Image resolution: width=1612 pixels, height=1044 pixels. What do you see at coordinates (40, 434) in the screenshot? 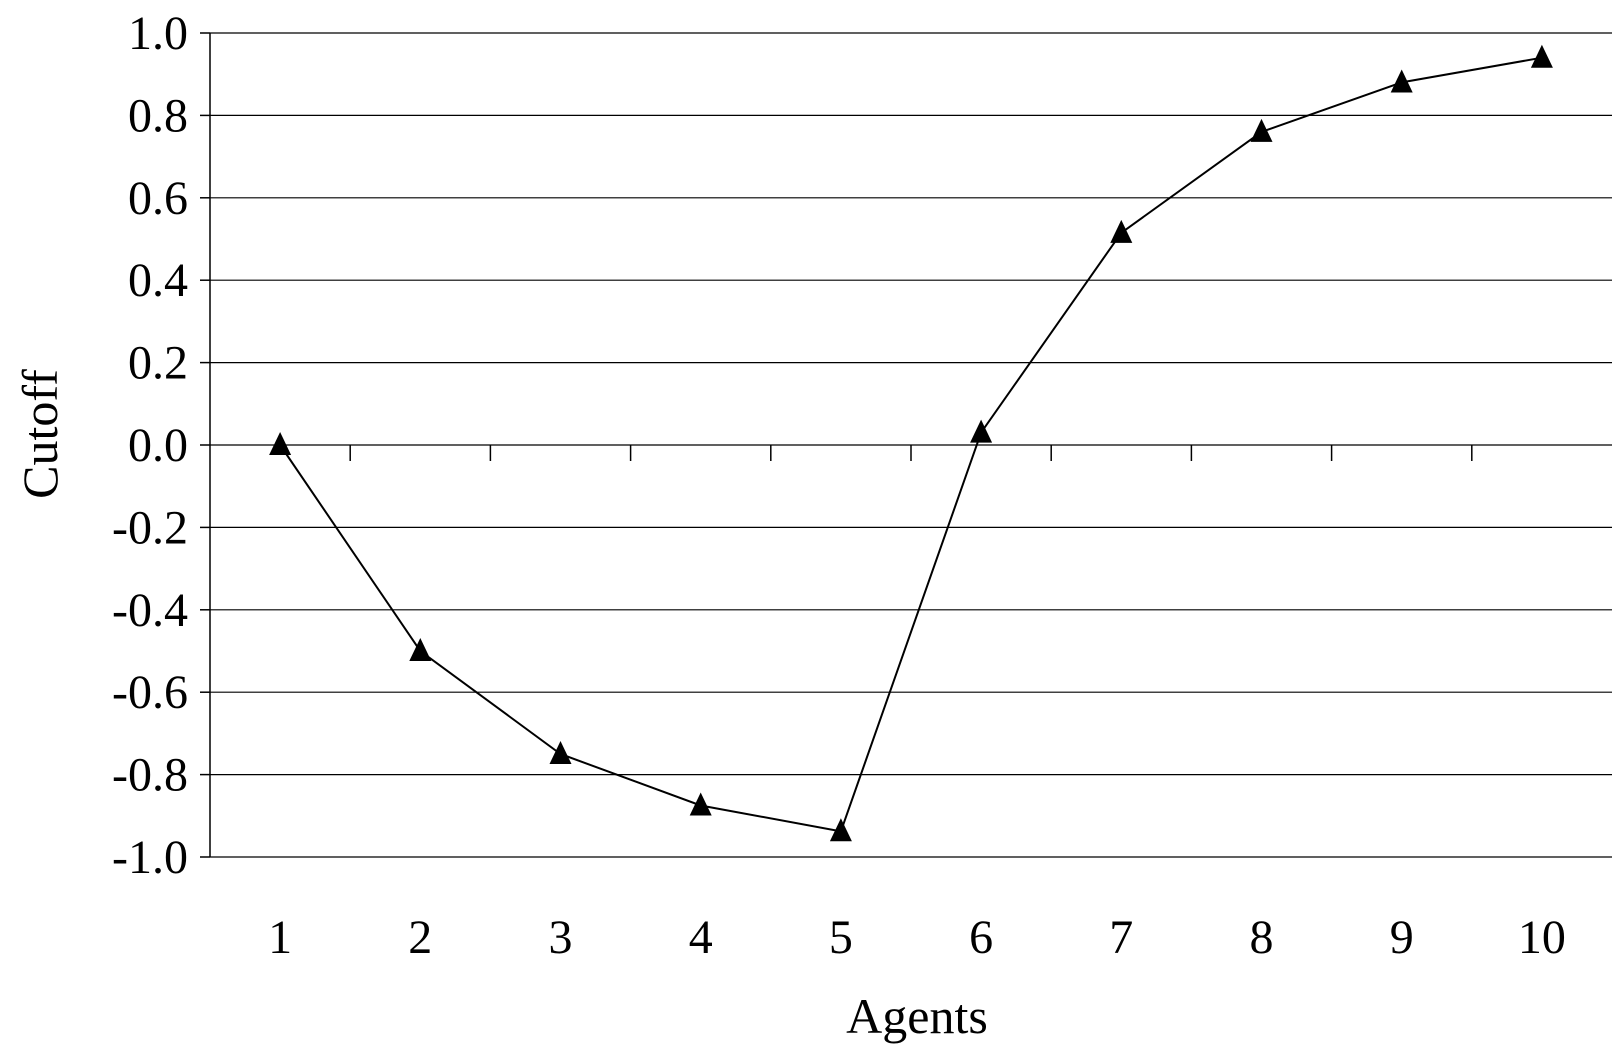
I see `y-axis-title: Cutoff` at bounding box center [40, 434].